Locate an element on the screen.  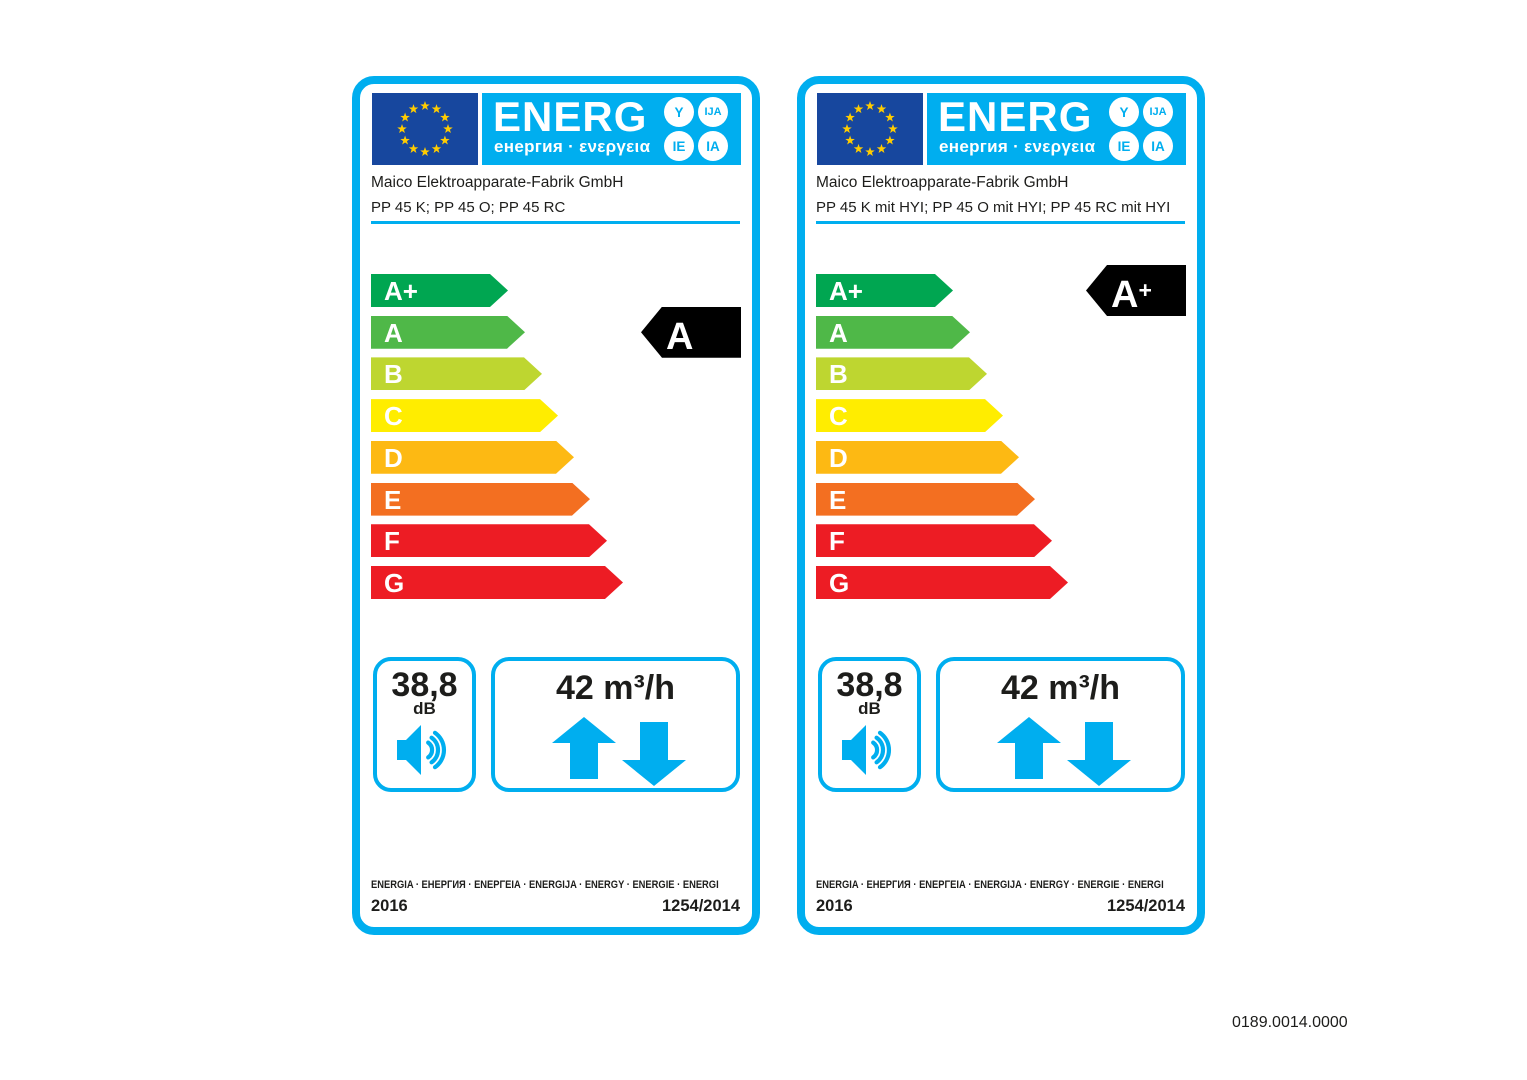
class-bar-label: A+ is located at coordinates (846, 291).